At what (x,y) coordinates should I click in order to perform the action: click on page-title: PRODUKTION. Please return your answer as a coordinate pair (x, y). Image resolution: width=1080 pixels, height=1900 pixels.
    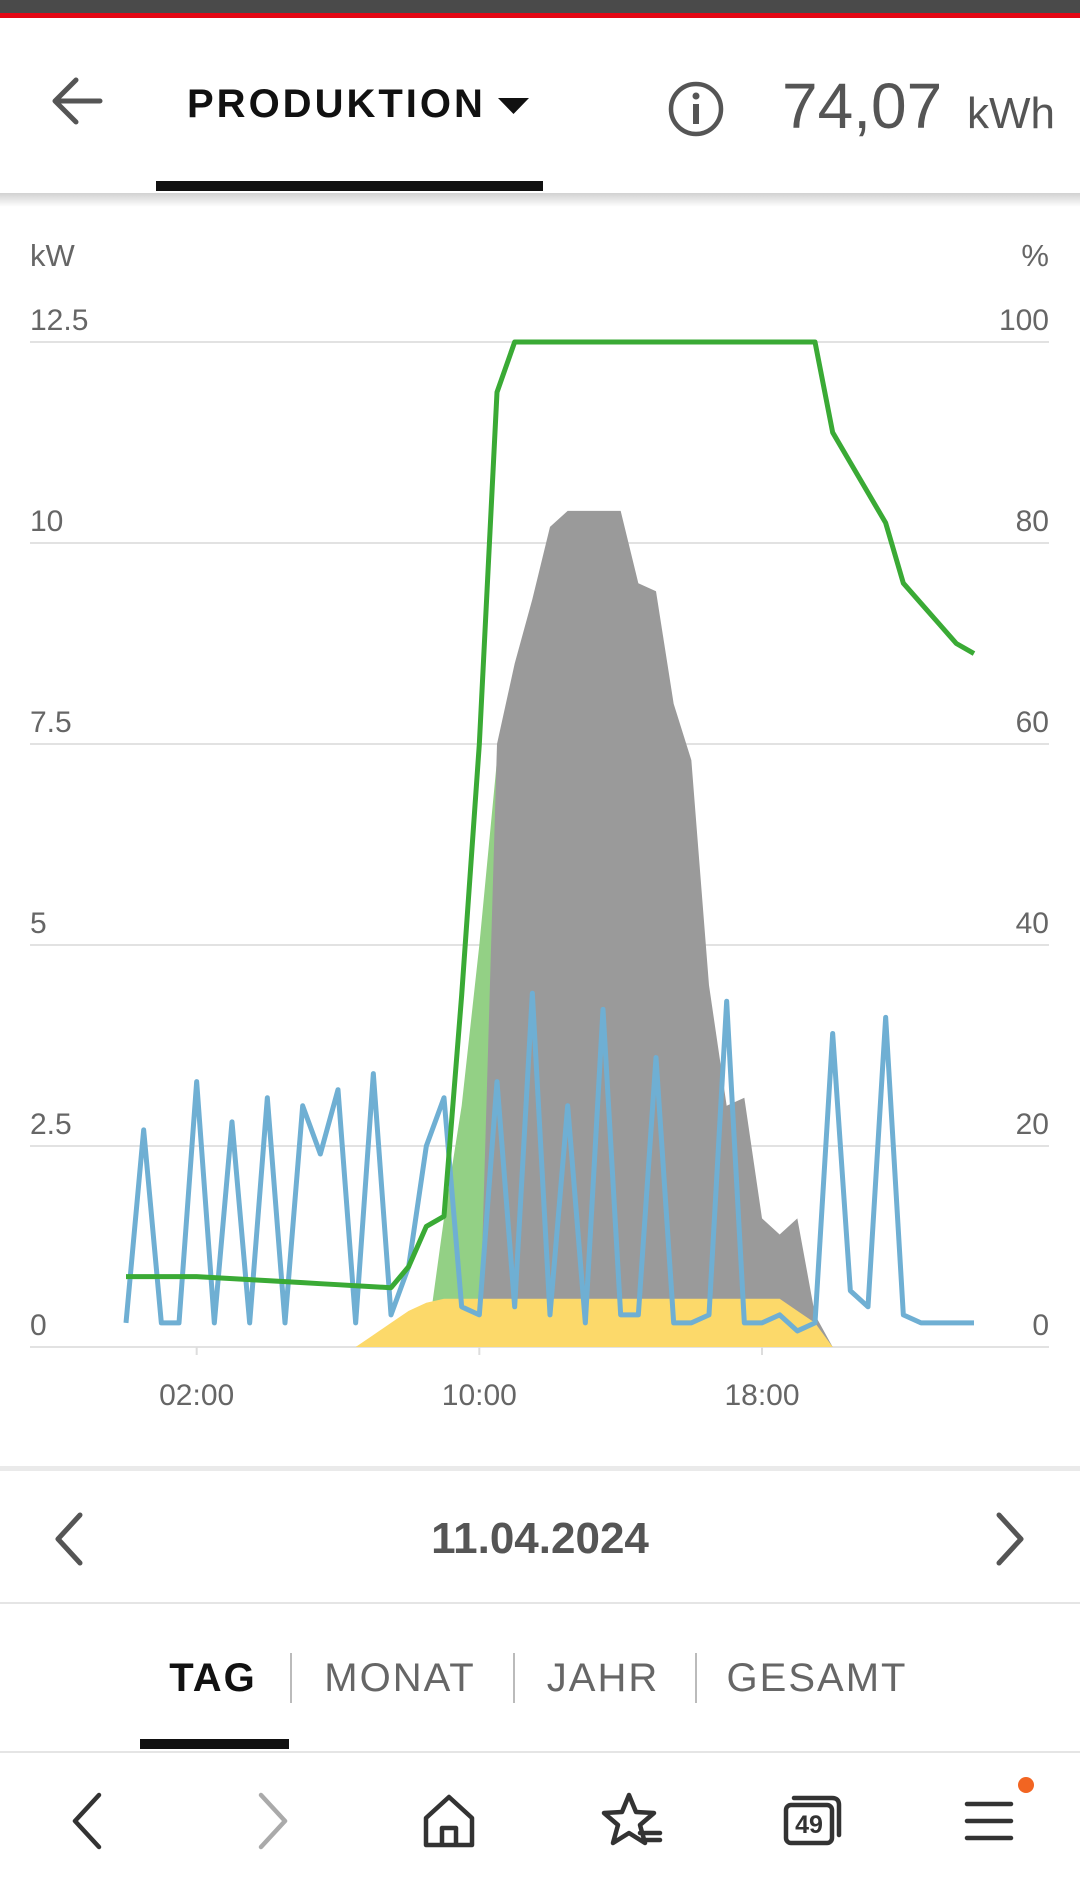
    Looking at the image, I should click on (336, 104).